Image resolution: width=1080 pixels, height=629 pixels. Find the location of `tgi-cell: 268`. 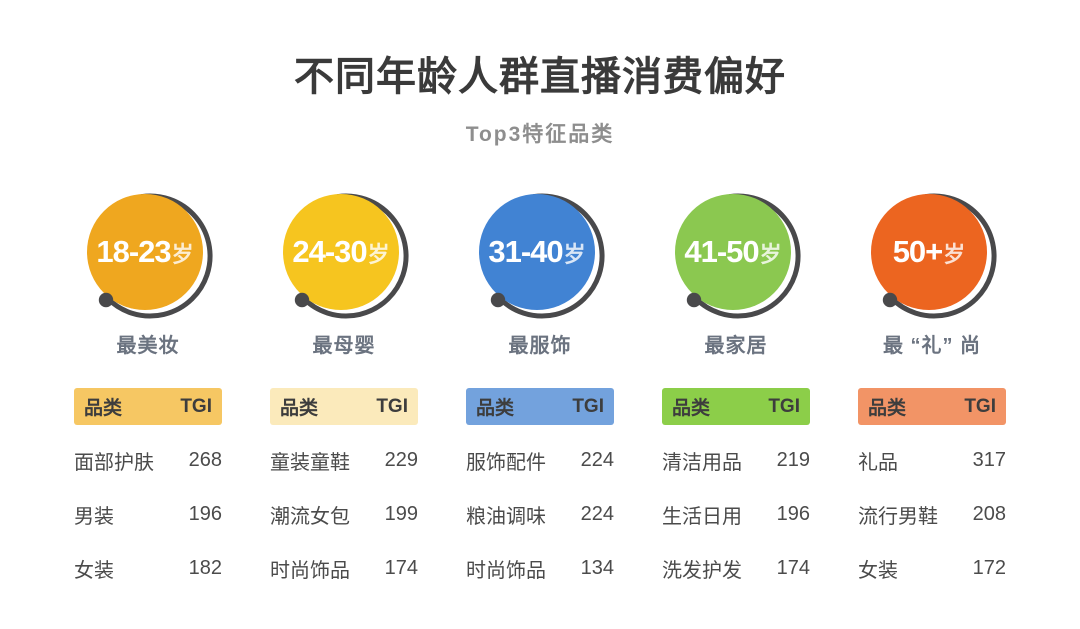

tgi-cell: 268 is located at coordinates (205, 459).